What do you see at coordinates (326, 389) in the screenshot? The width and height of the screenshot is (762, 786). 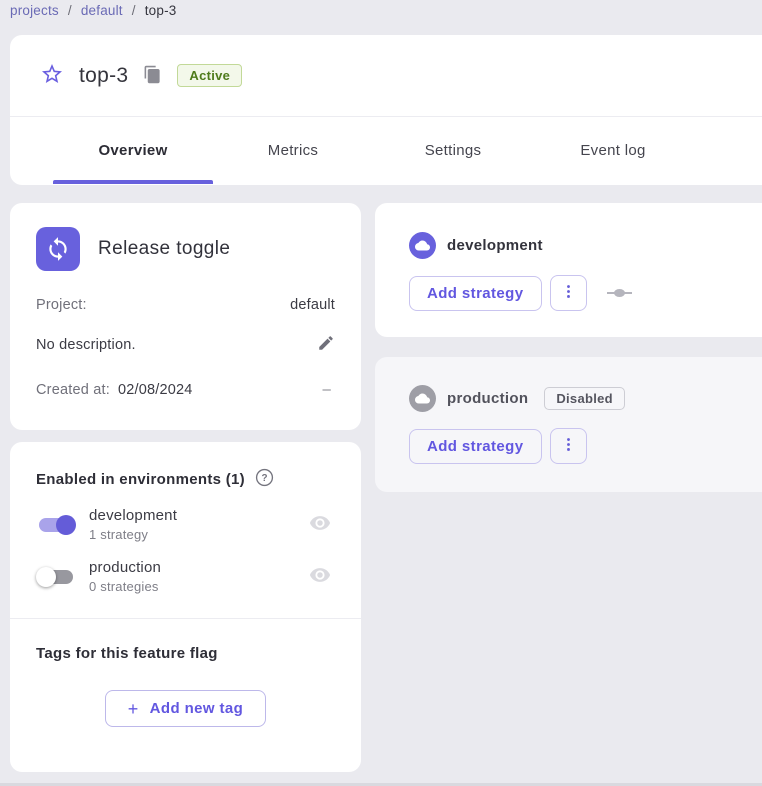 I see `no-value-dash: –` at bounding box center [326, 389].